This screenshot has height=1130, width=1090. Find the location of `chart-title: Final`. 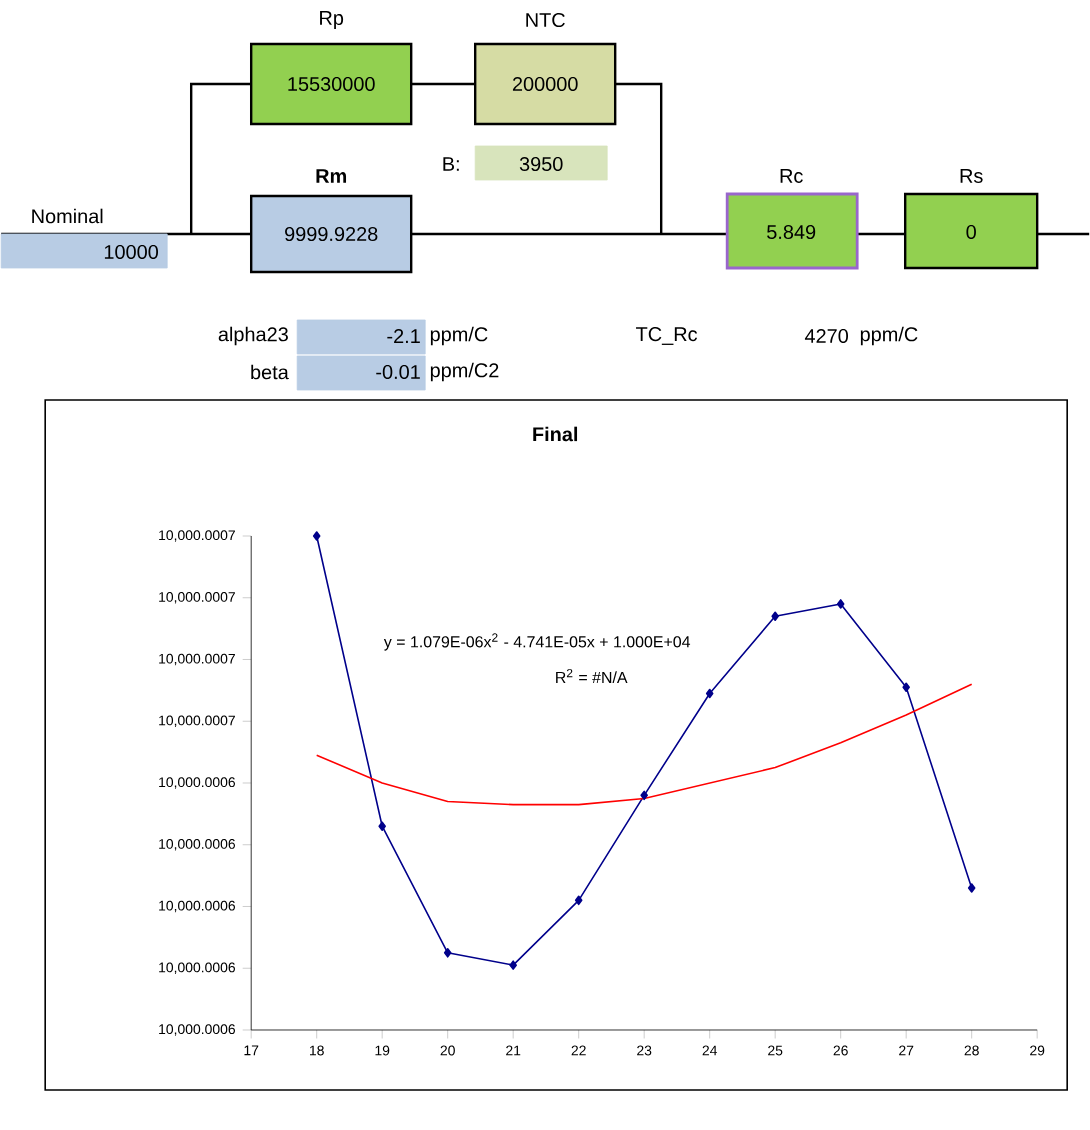

chart-title: Final is located at coordinates (555, 434).